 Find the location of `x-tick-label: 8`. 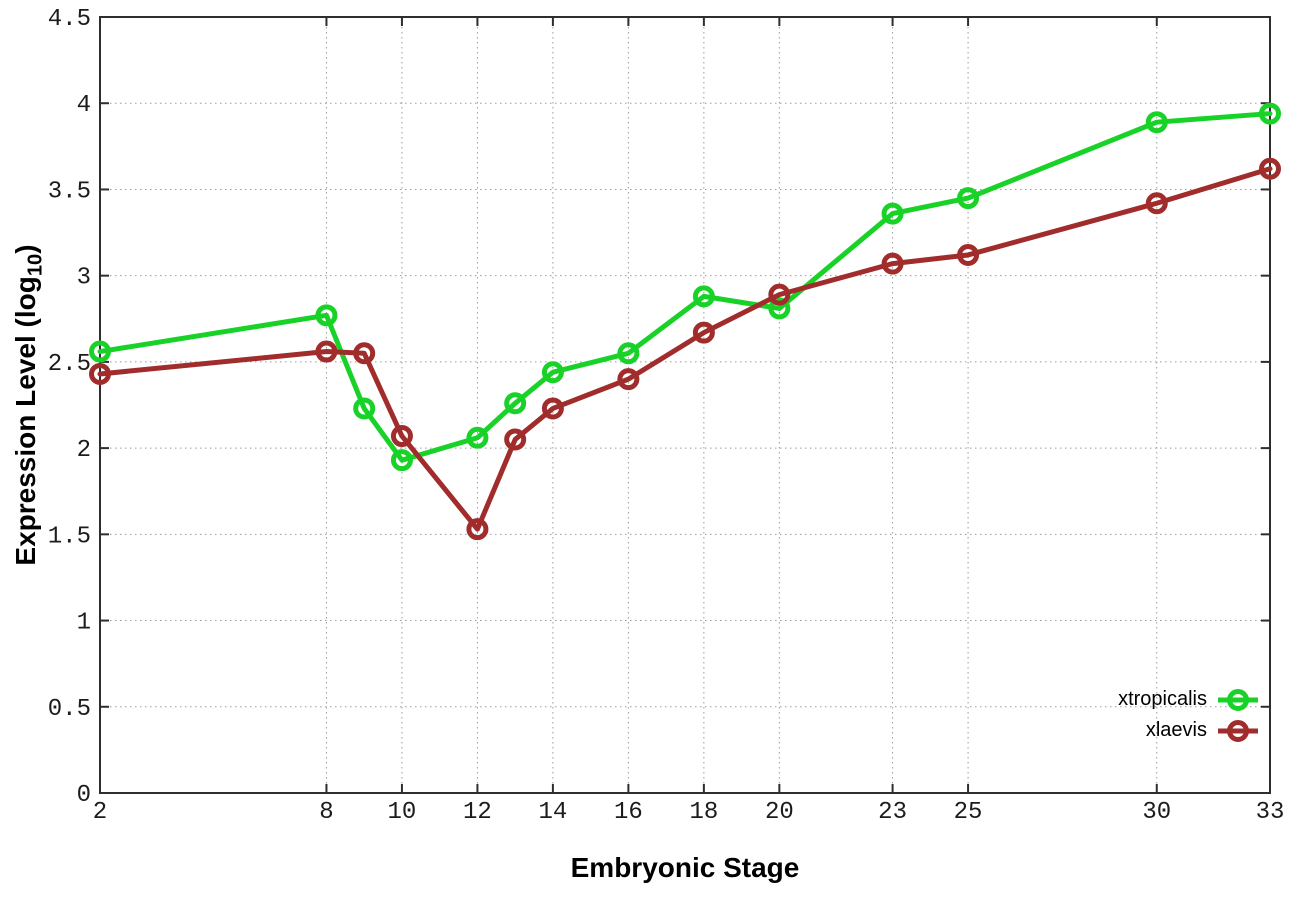

x-tick-label: 8 is located at coordinates (326, 812).